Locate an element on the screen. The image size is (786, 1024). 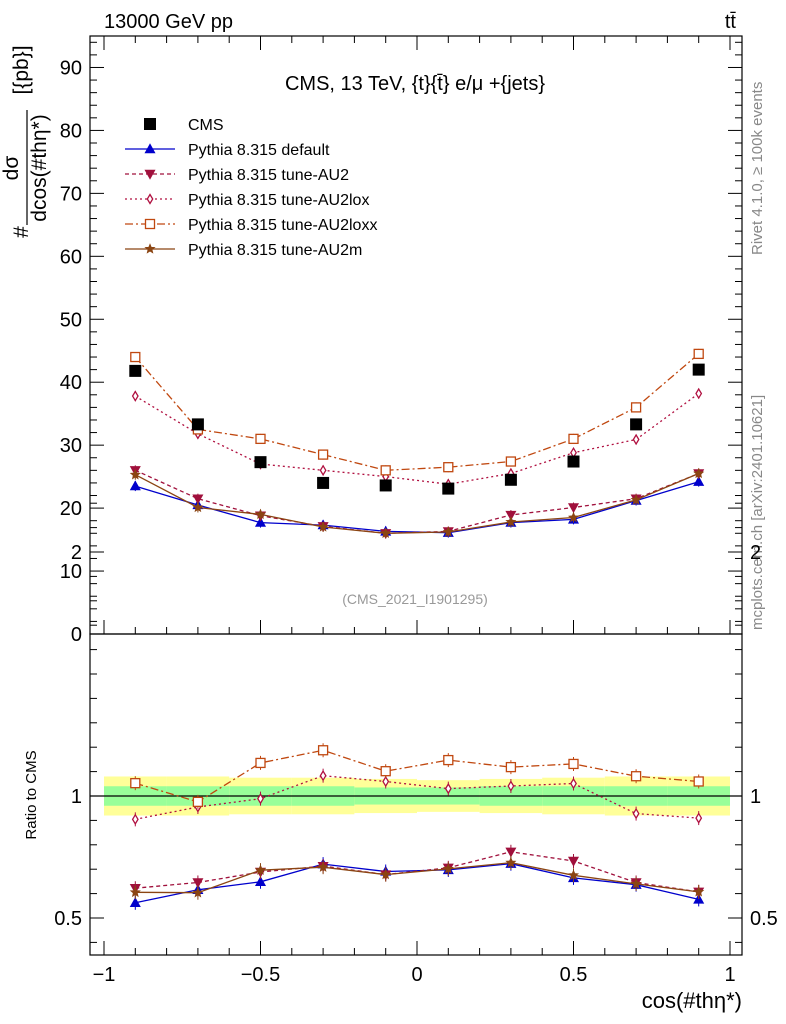
ylabel-prefix: # is located at coordinates (21, 232).